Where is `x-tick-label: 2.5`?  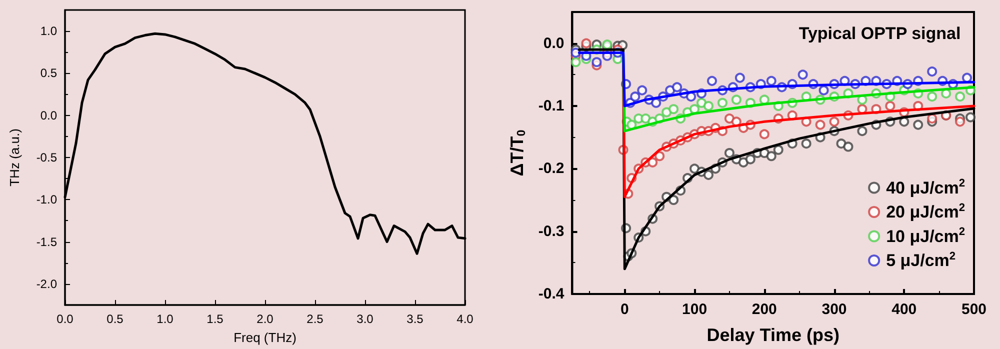 x-tick-label: 2.5 is located at coordinates (315, 319).